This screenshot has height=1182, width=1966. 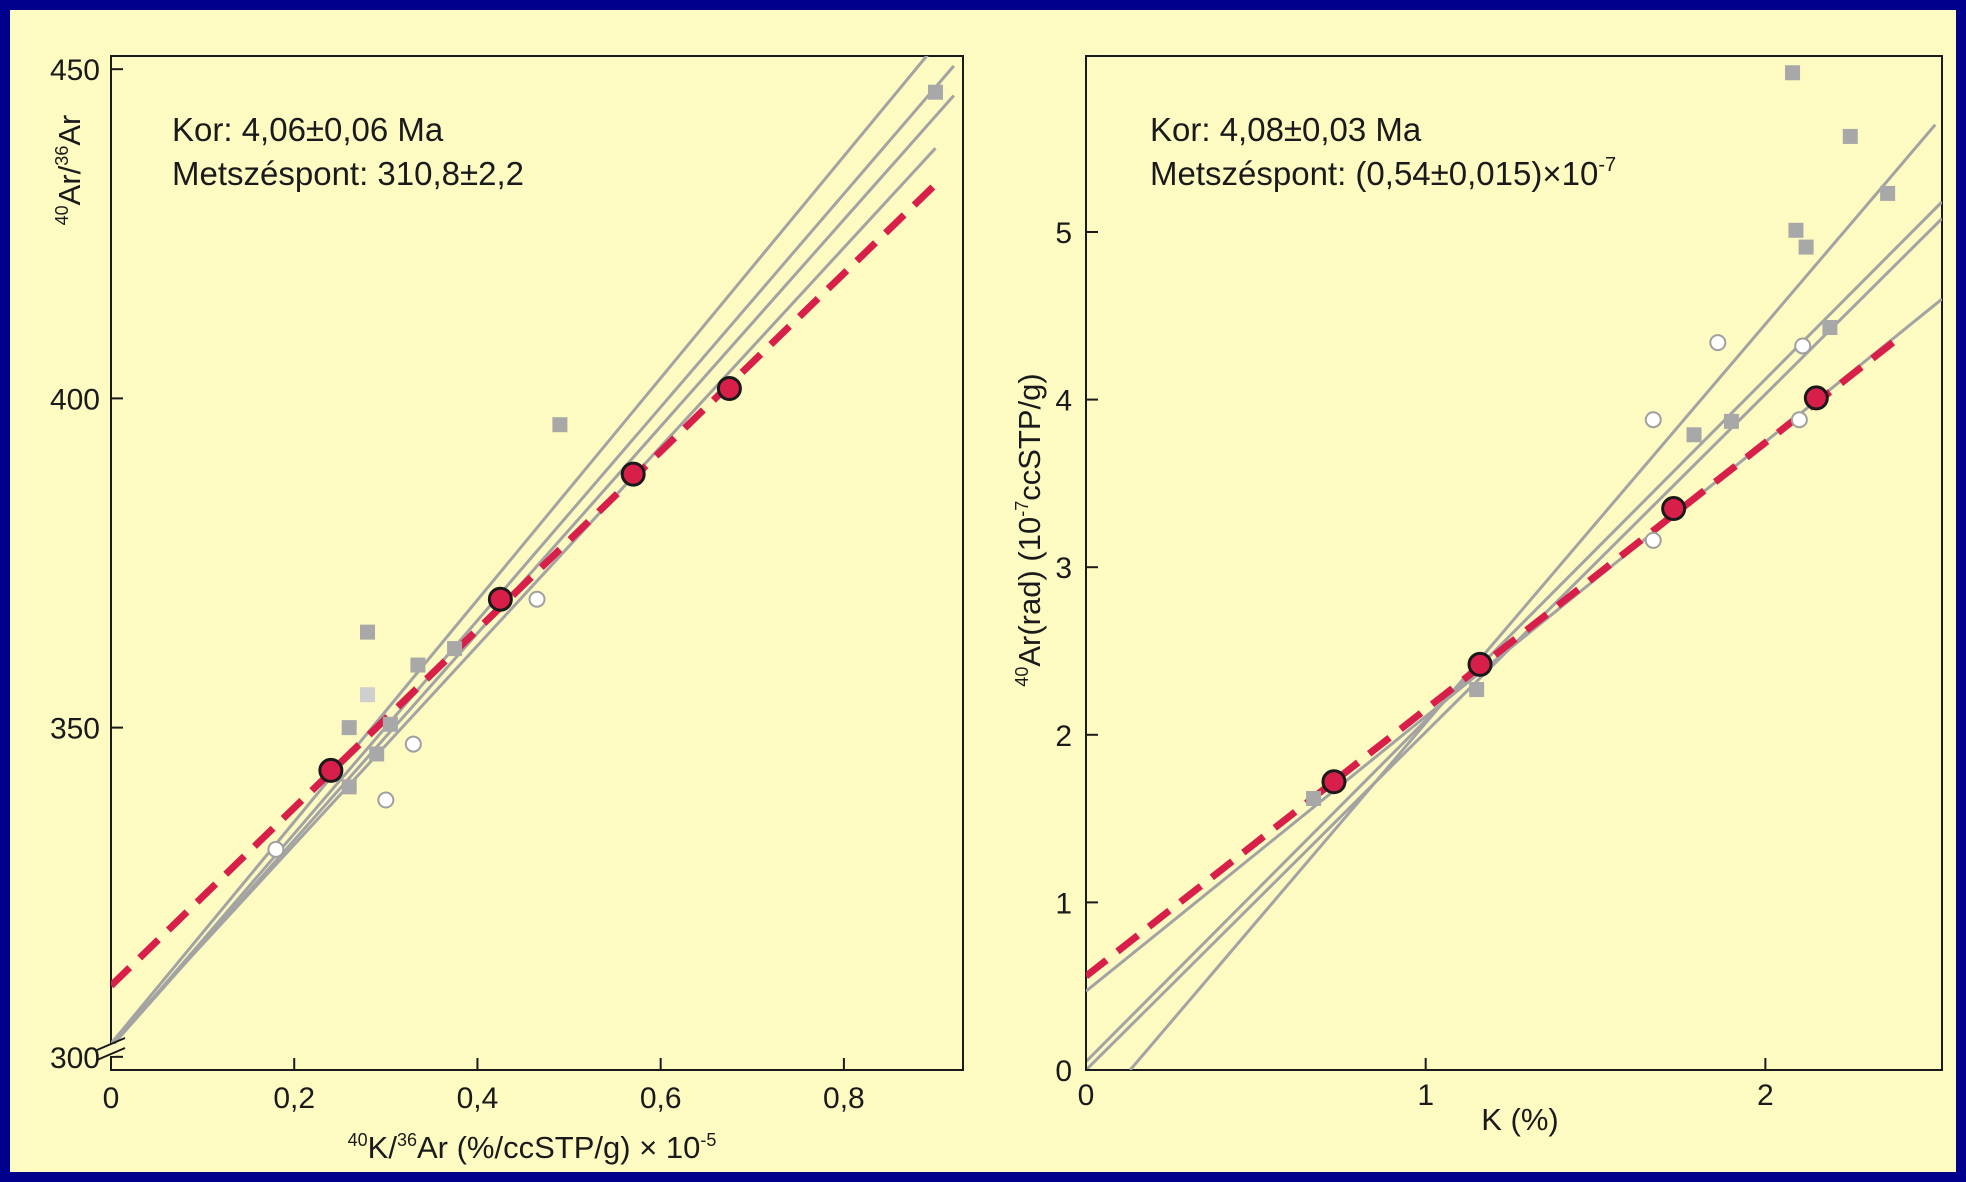 What do you see at coordinates (1063, 568) in the screenshot?
I see `y-tick-label: 3` at bounding box center [1063, 568].